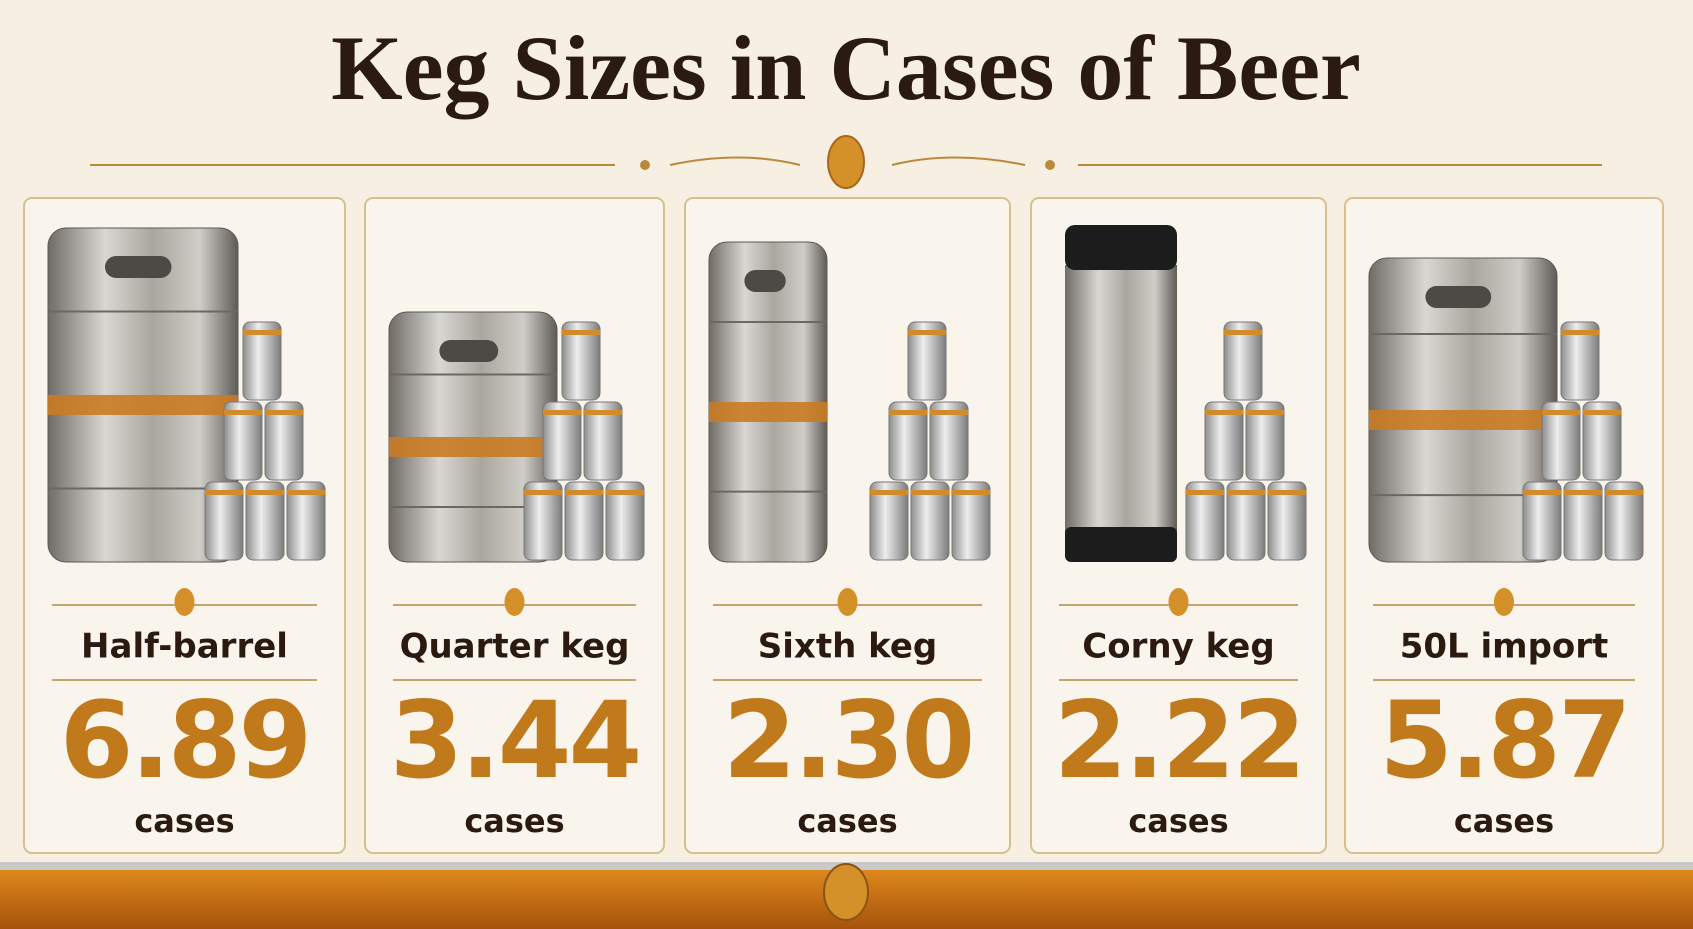 This screenshot has height=929, width=1693. What do you see at coordinates (515, 647) in the screenshot?
I see `keg-name: Quarter keg` at bounding box center [515, 647].